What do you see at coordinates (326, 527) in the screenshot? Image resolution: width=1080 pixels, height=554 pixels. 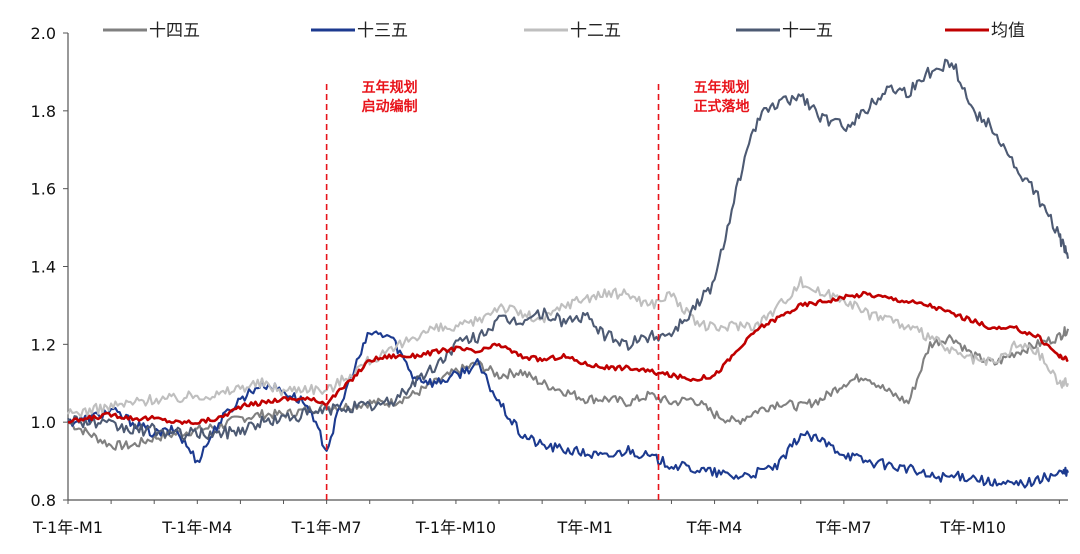 I see `x-tick-label: T-1年-M7` at bounding box center [326, 527].